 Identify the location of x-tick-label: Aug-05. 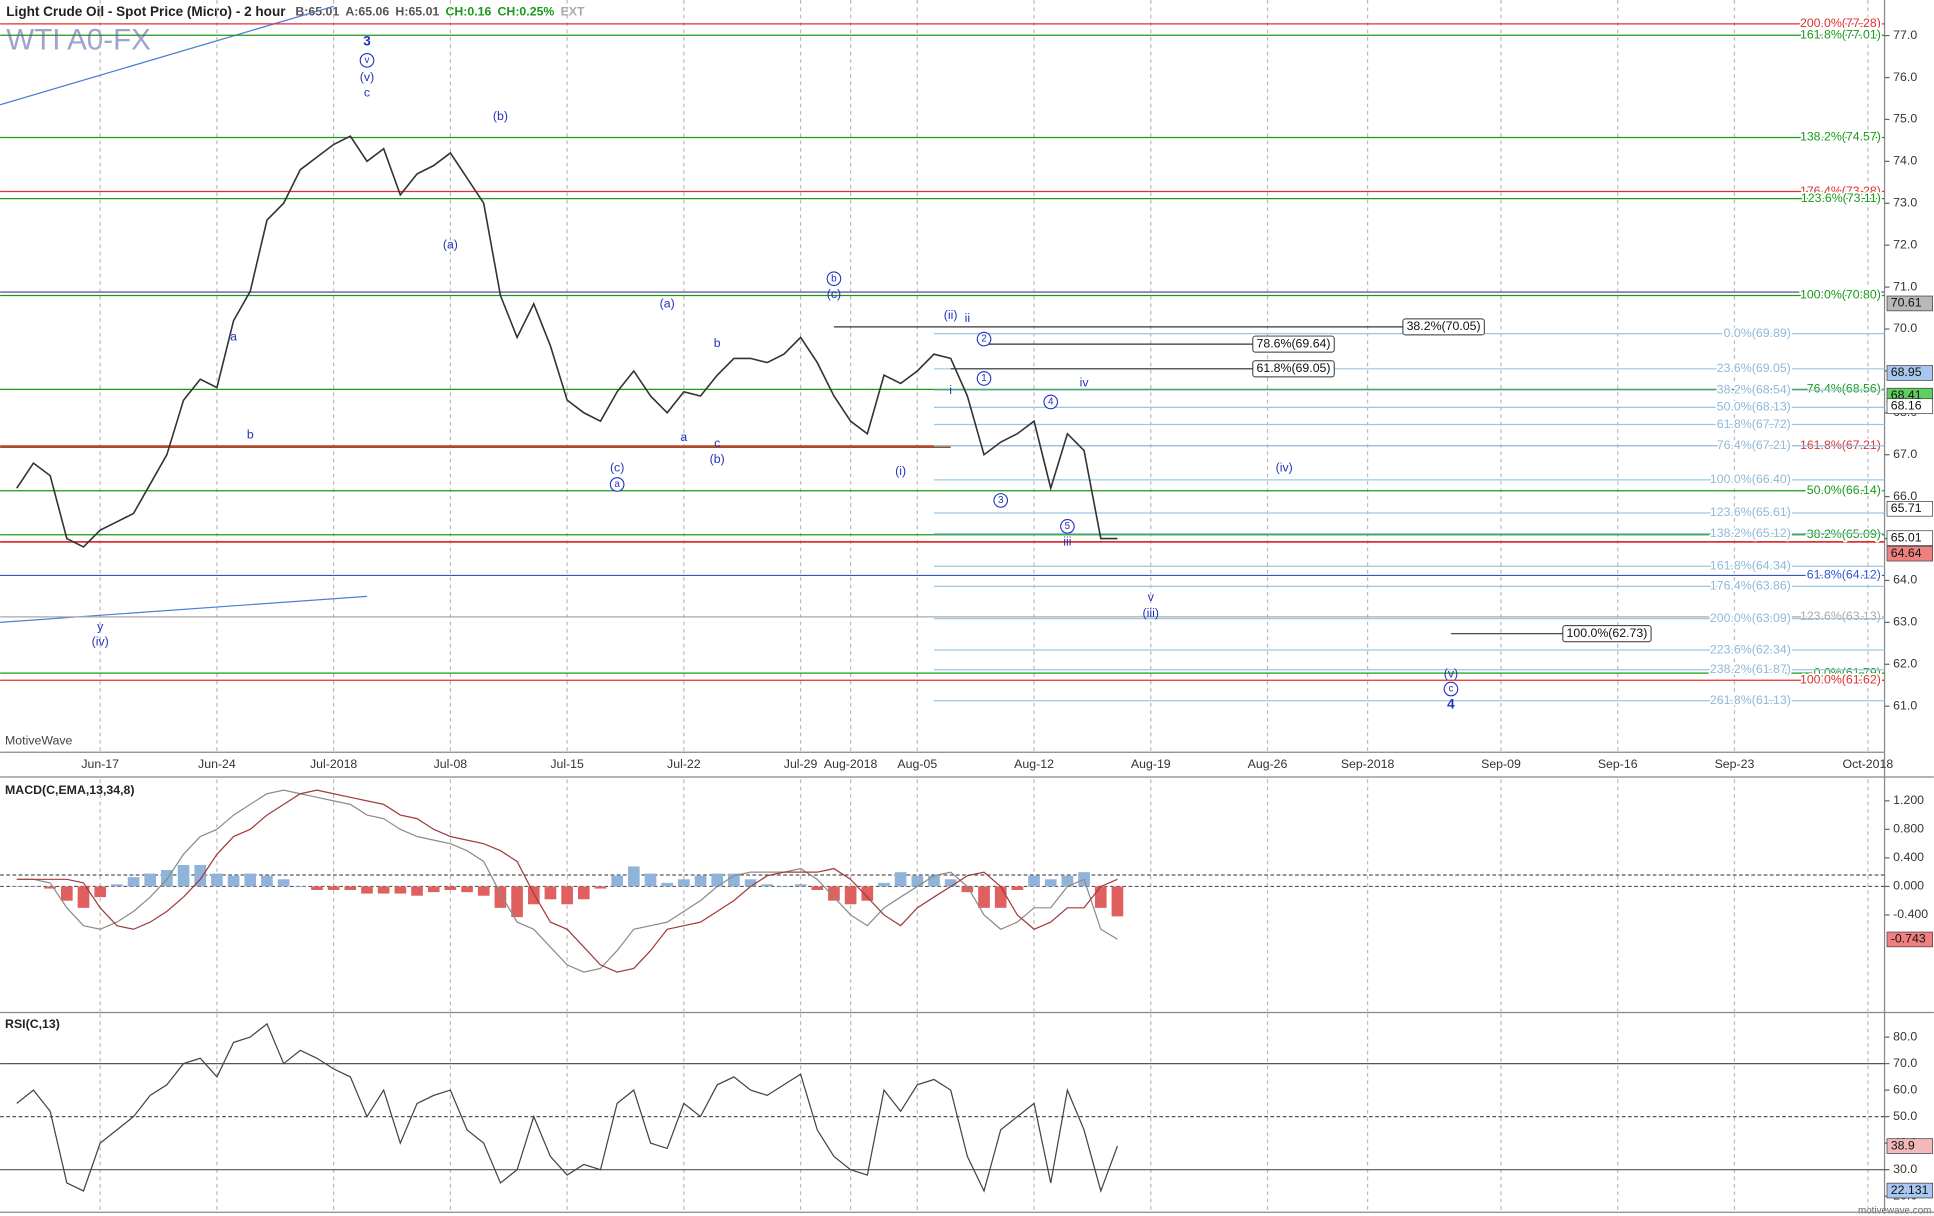
(917, 764).